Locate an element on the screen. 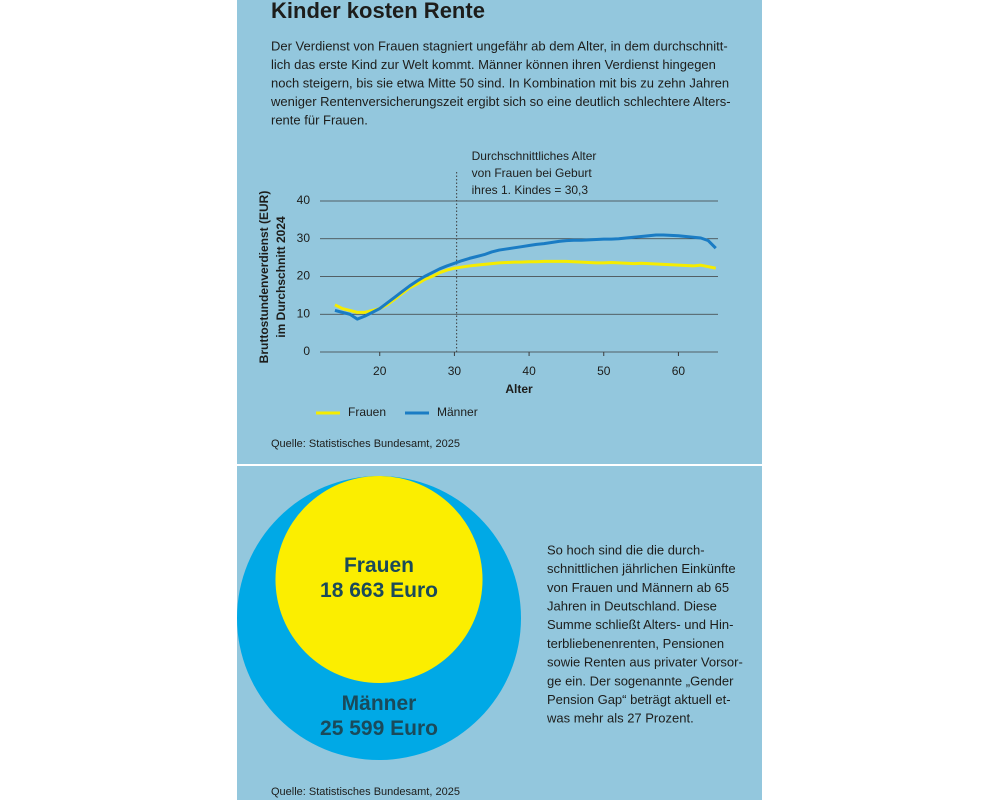 The height and width of the screenshot is (800, 1000). x-axis-label: Alter is located at coordinates (519, 389).